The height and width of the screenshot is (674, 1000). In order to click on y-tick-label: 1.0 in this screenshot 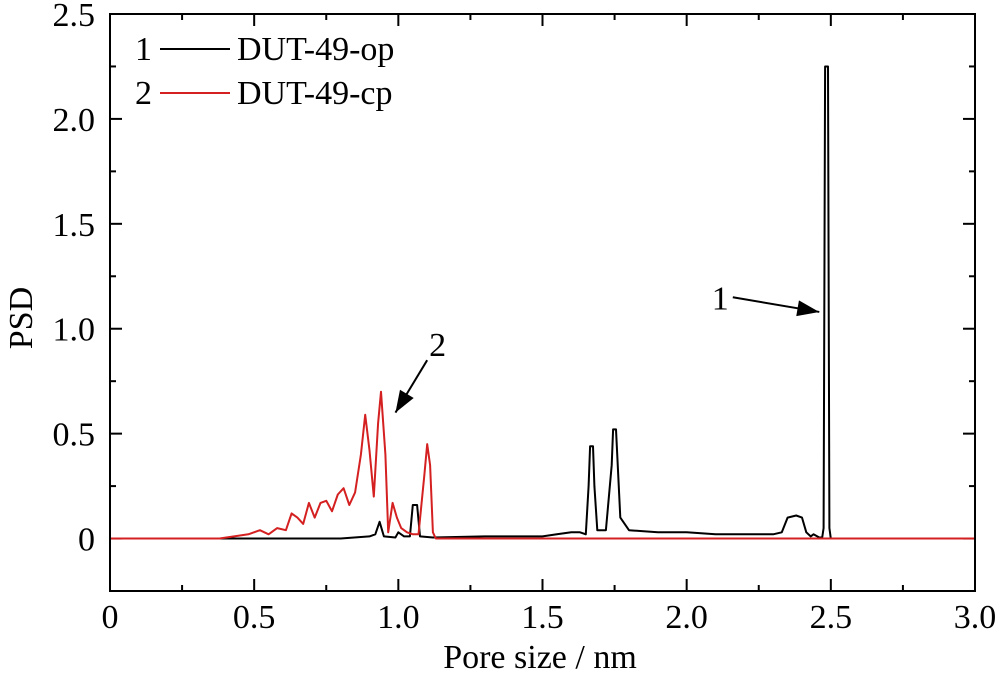, I will do `click(74, 330)`.